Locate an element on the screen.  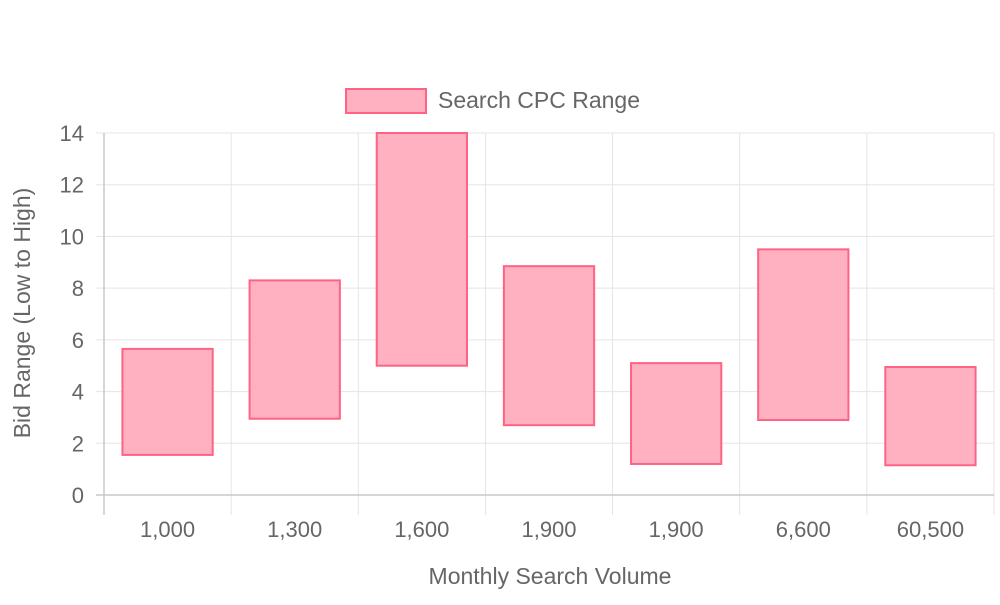
y-tick-label: 2 is located at coordinates (78, 443).